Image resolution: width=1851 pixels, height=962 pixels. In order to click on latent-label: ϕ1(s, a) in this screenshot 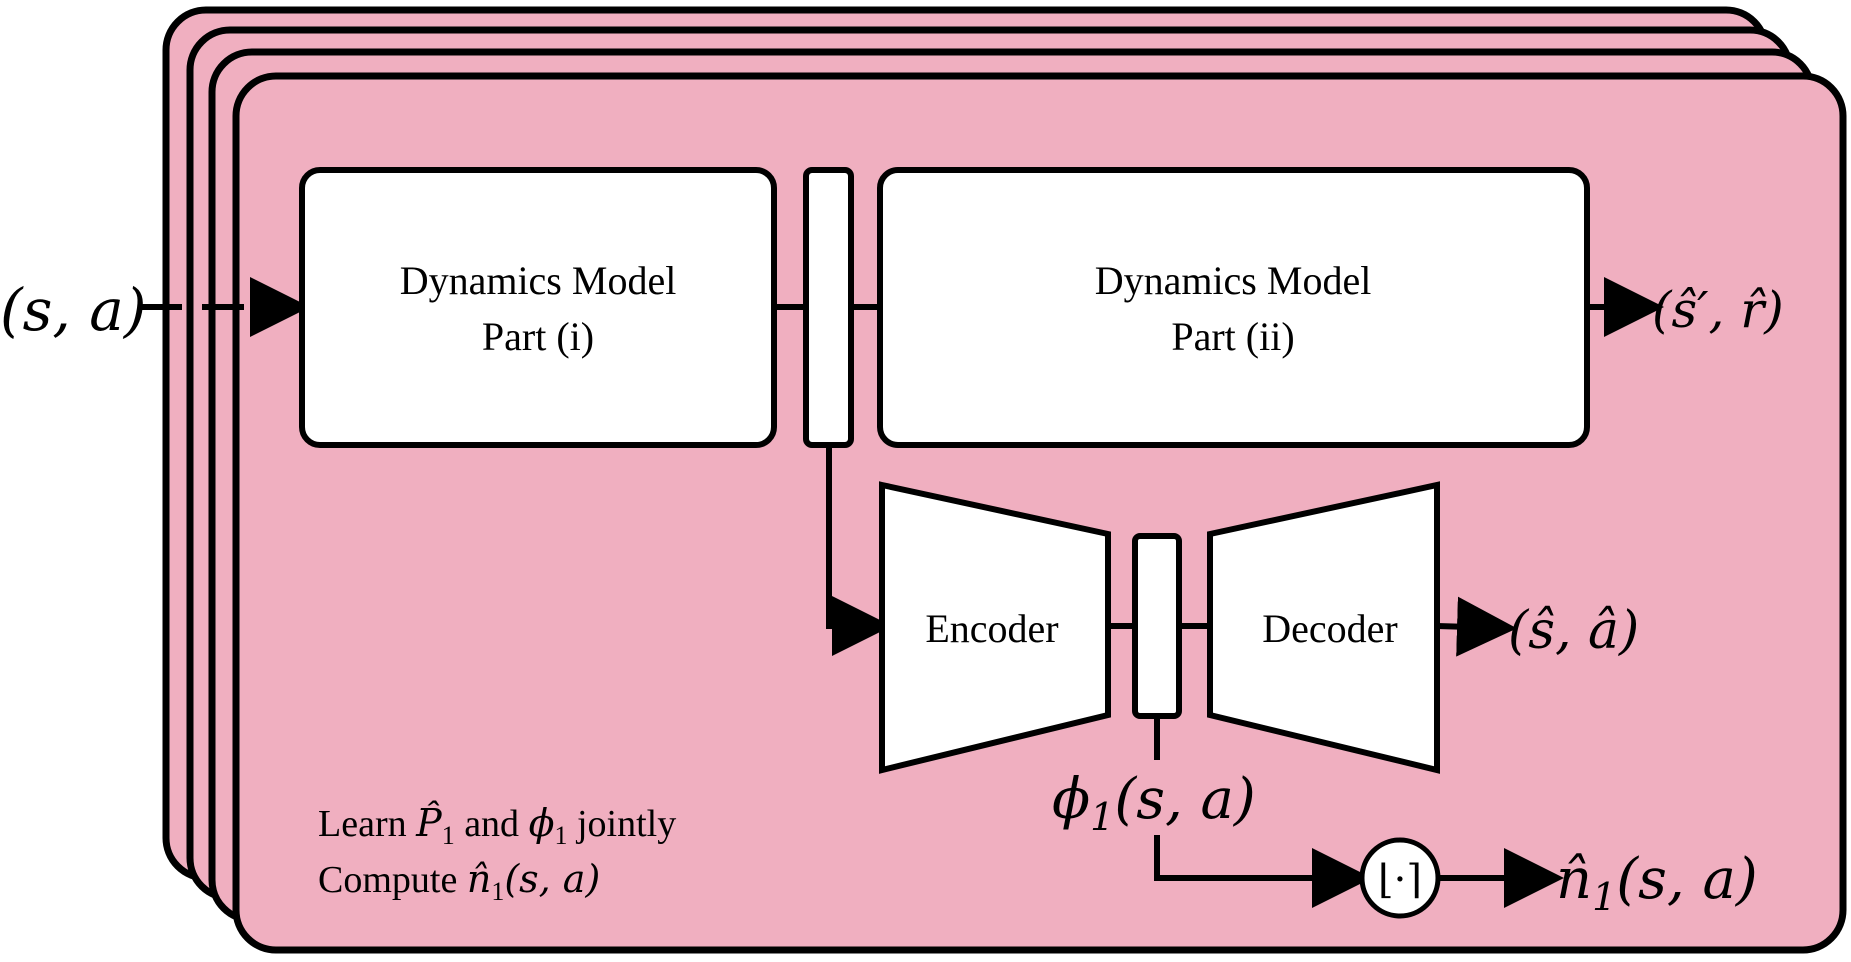, I will do `click(1154, 803)`.